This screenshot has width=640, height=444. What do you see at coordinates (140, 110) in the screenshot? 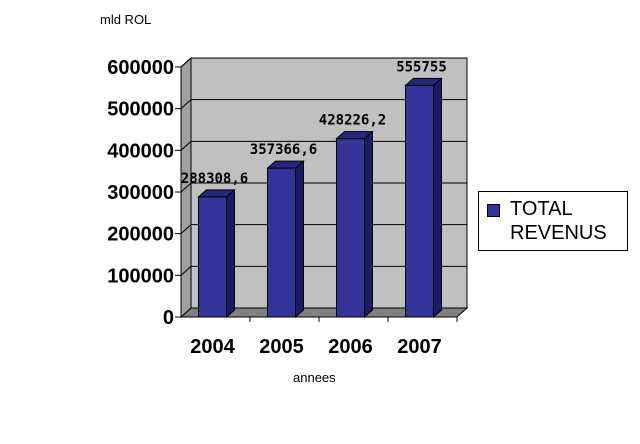
I see `y-tick-label: 500000` at bounding box center [140, 110].